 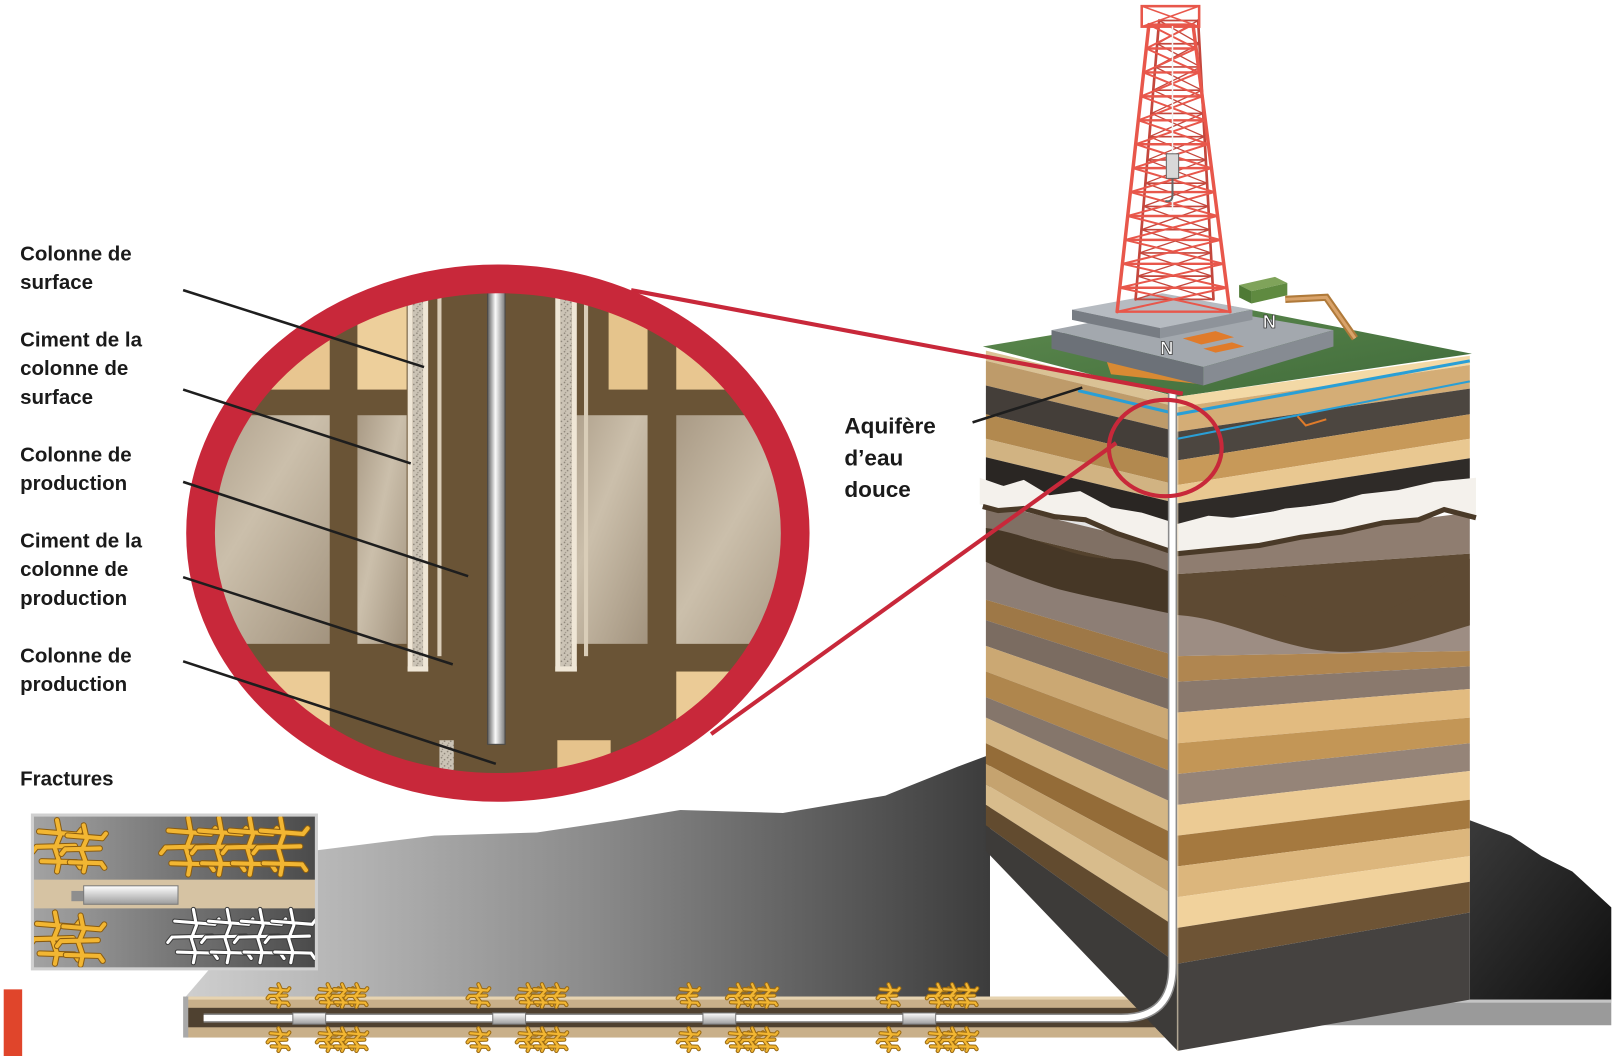 I want to click on label-line: d’eau, so click(x=873, y=457).